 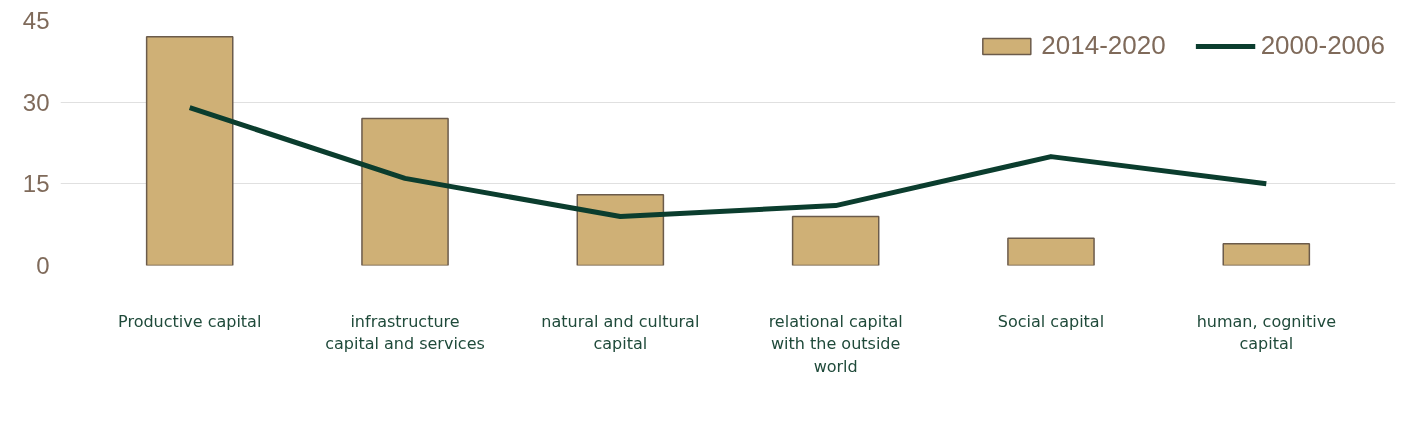 I want to click on x-tick-label: Social capital, so click(x=1051, y=321).